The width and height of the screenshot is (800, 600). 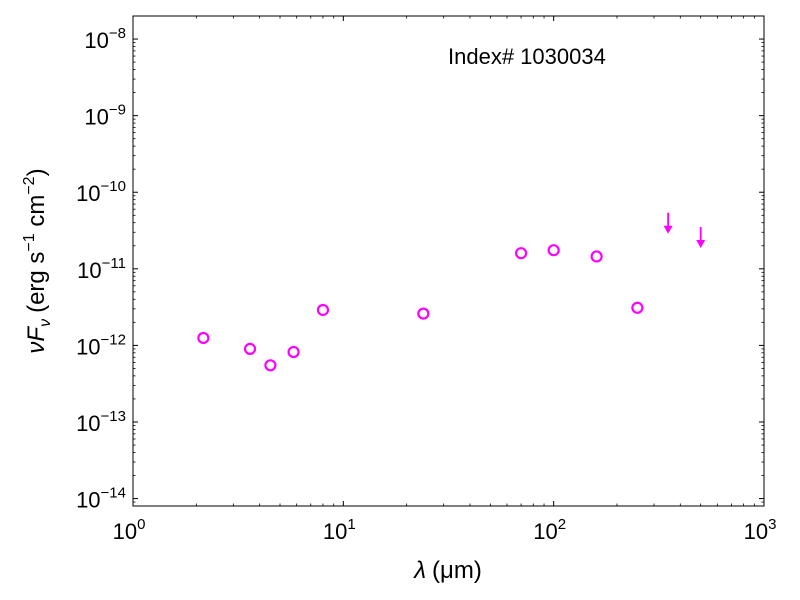 I want to click on y-axis-sub: ν, so click(x=45, y=323).